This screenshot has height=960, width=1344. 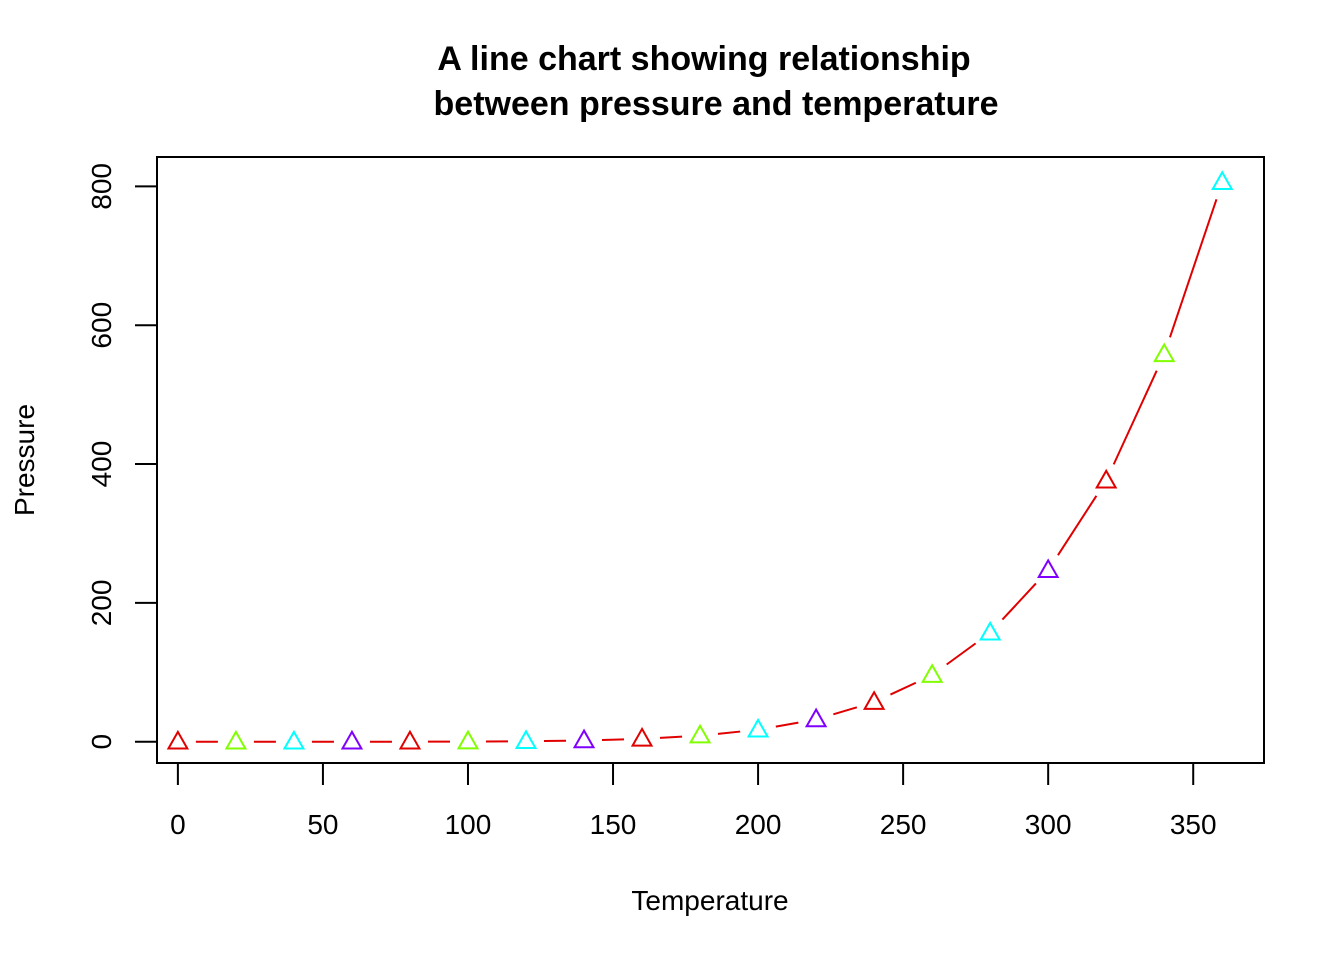 I want to click on chart-title-line-2: between pressure and temperature, so click(x=716, y=104).